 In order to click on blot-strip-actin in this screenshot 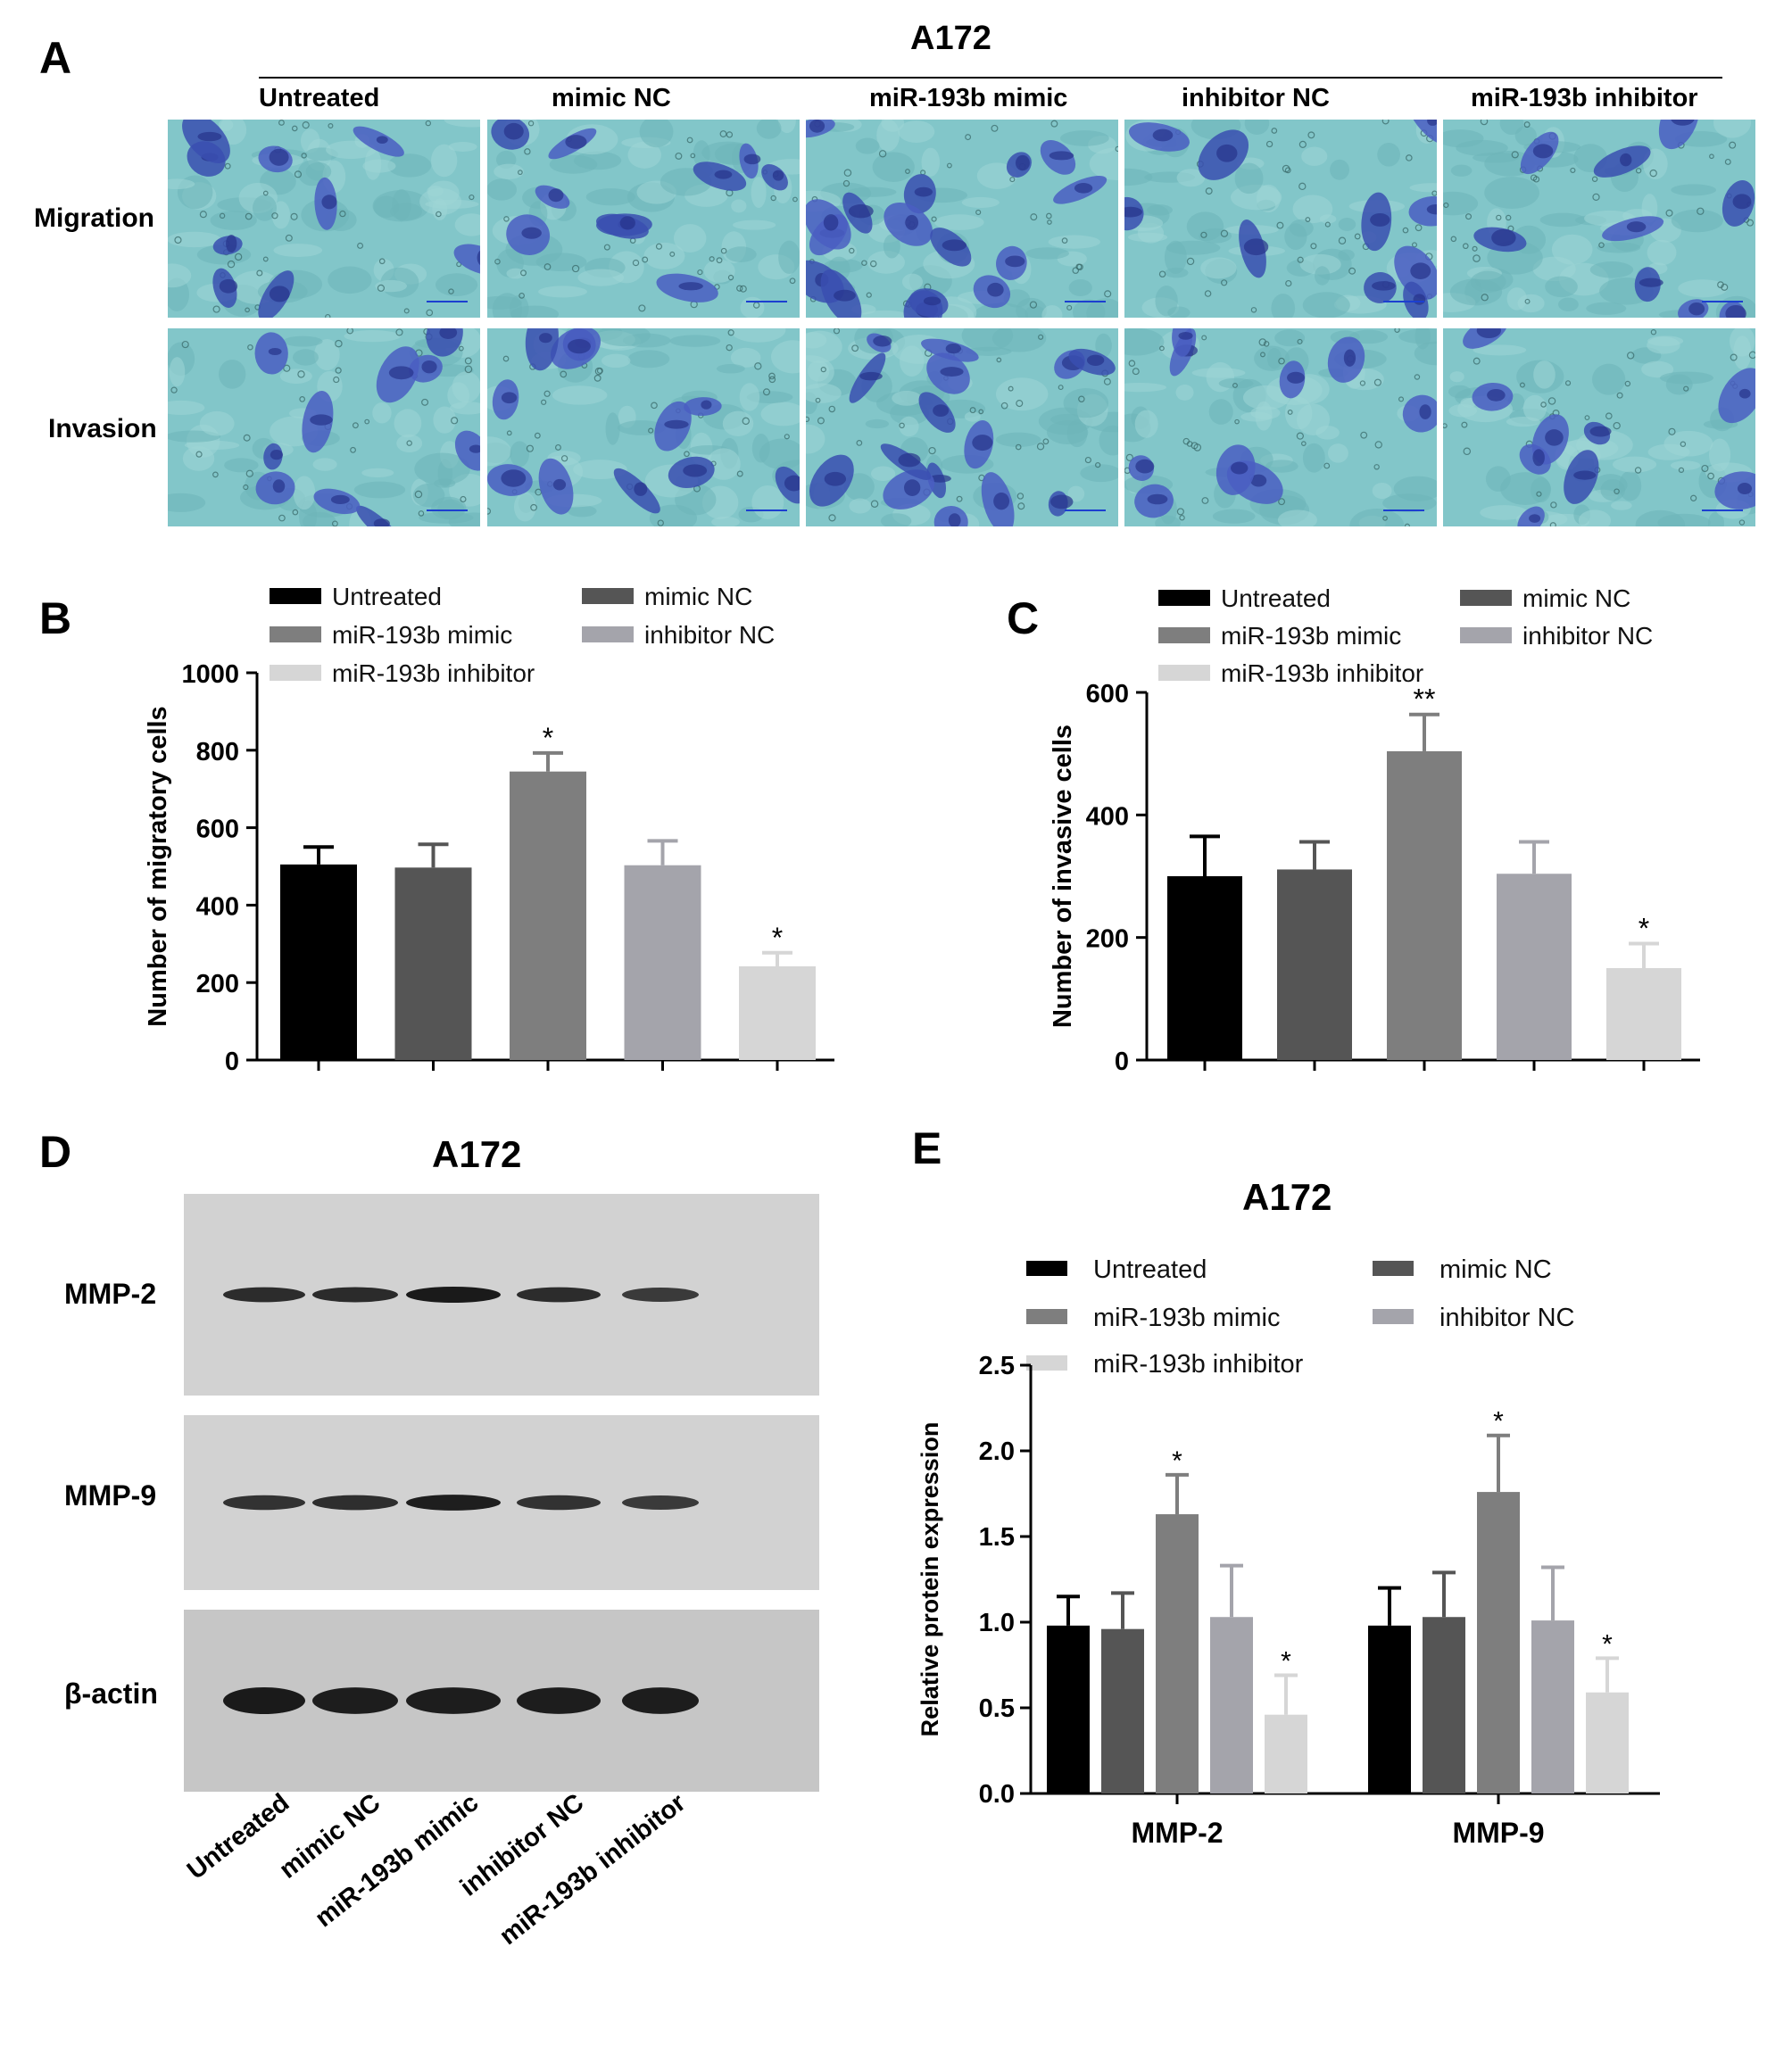, I will do `click(501, 1701)`.